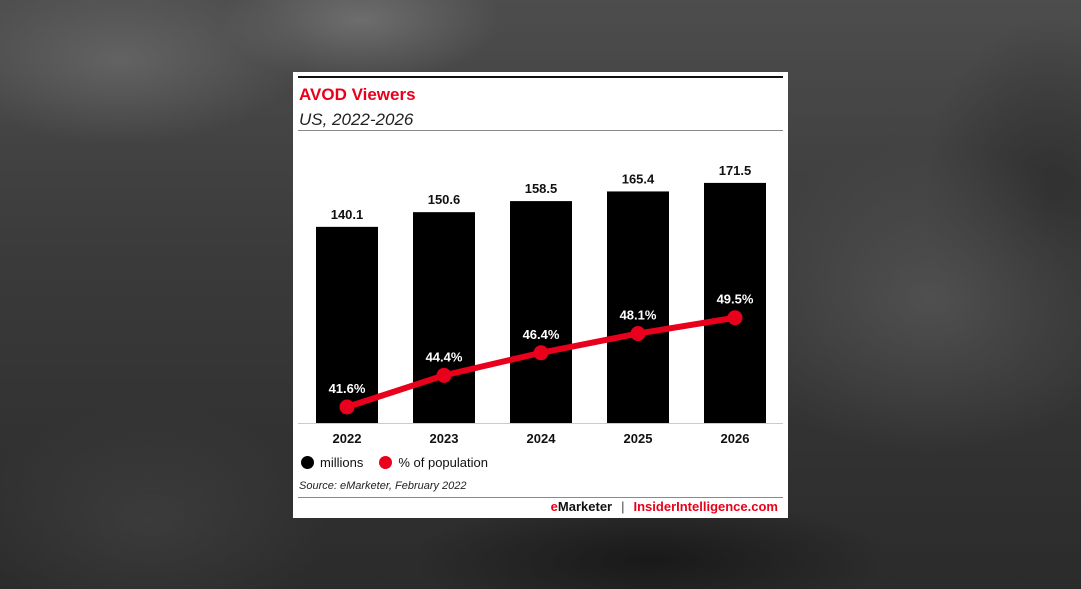 The image size is (1081, 589). I want to click on chart-subtitle: US, 2022-2026, so click(356, 119).